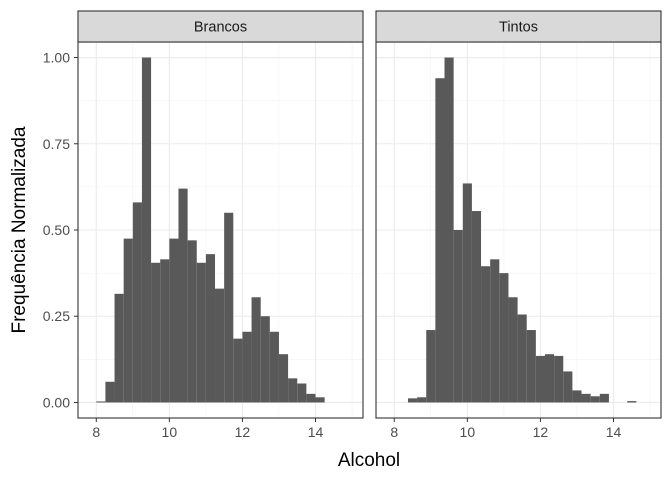  Describe the element at coordinates (56, 144) in the screenshot. I see `y-tick-label: 0.75` at that location.